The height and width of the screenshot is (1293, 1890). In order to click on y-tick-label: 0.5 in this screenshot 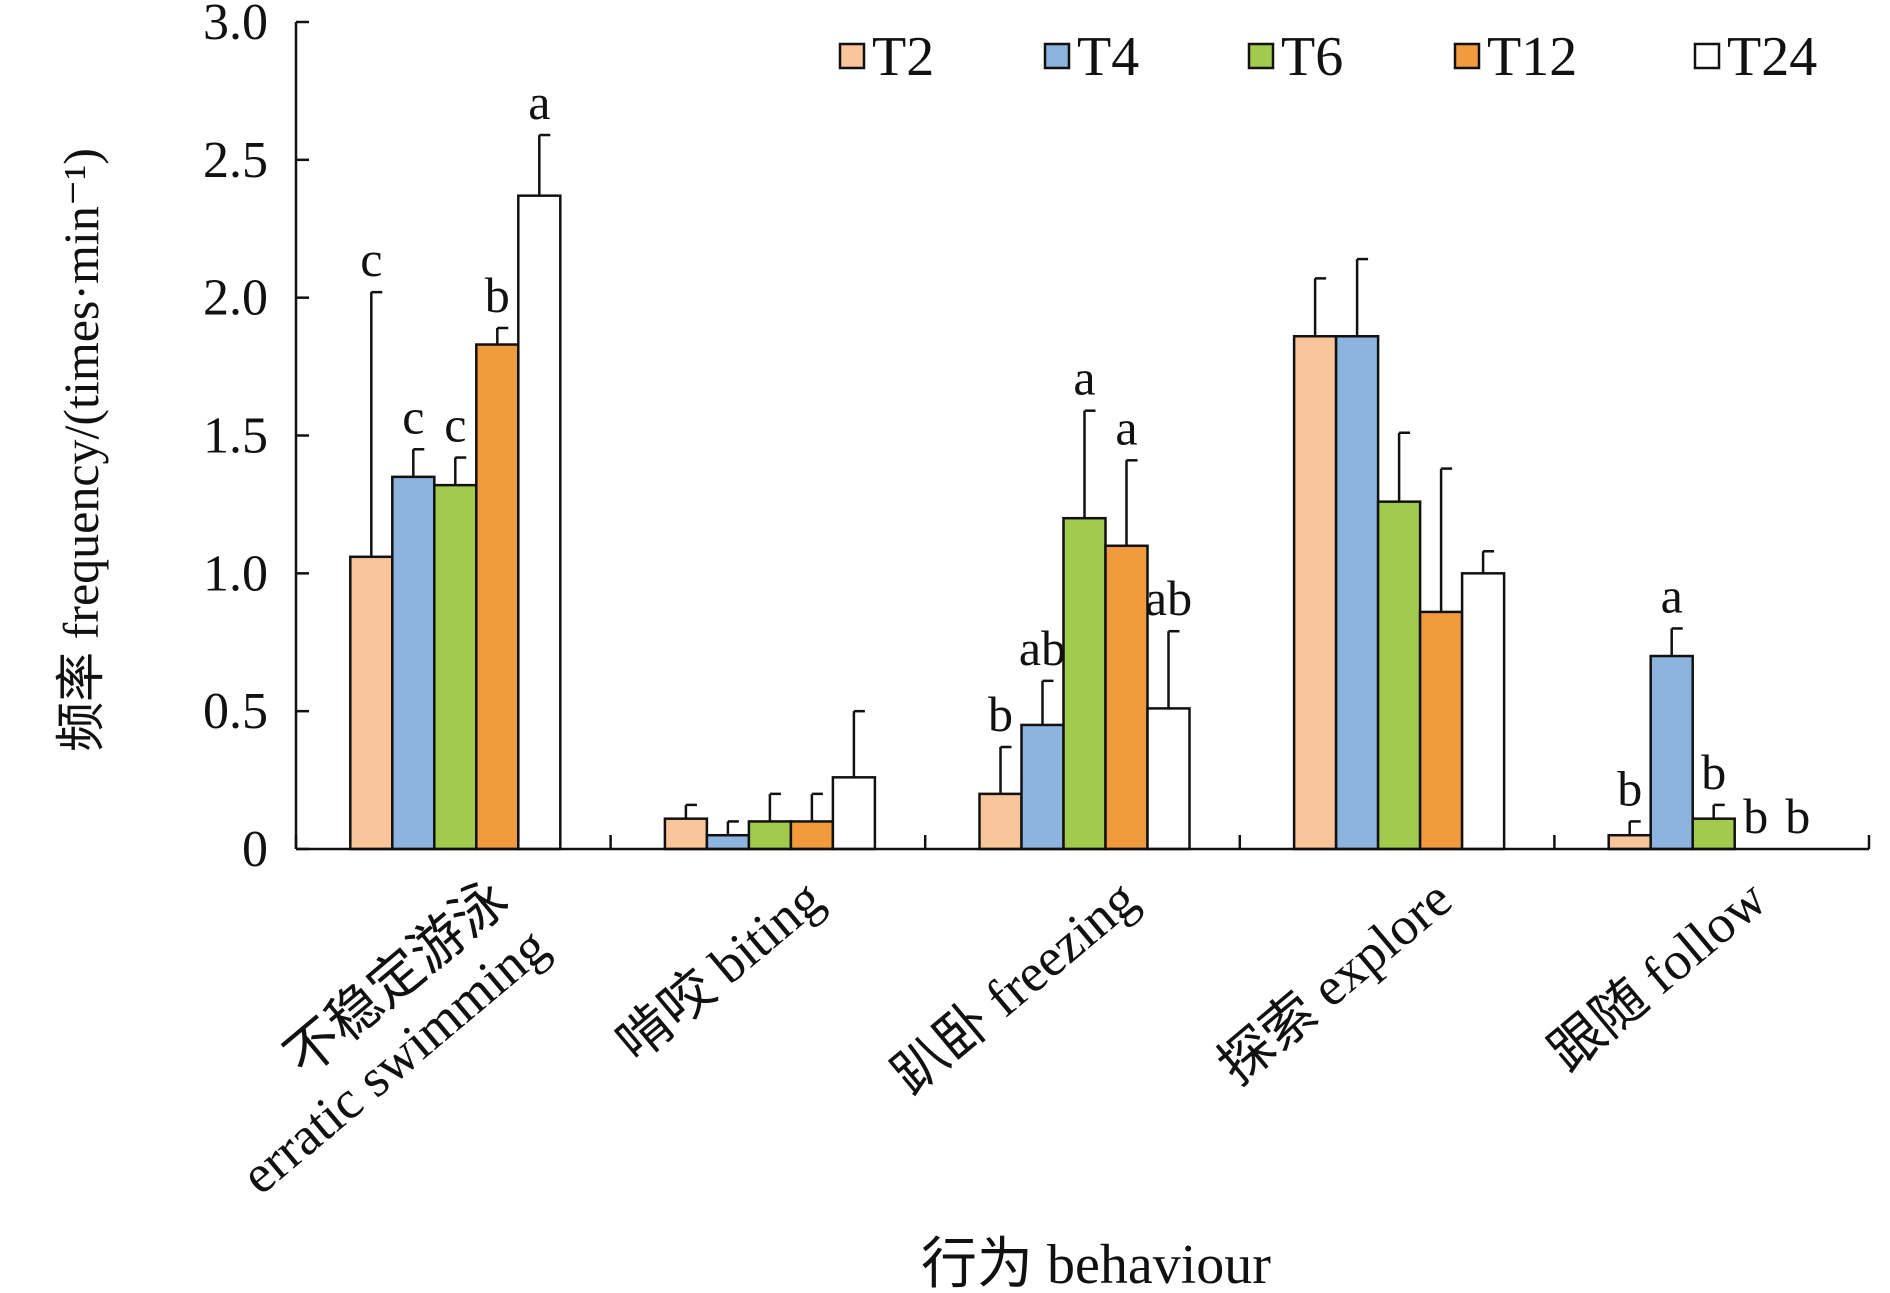, I will do `click(235, 711)`.